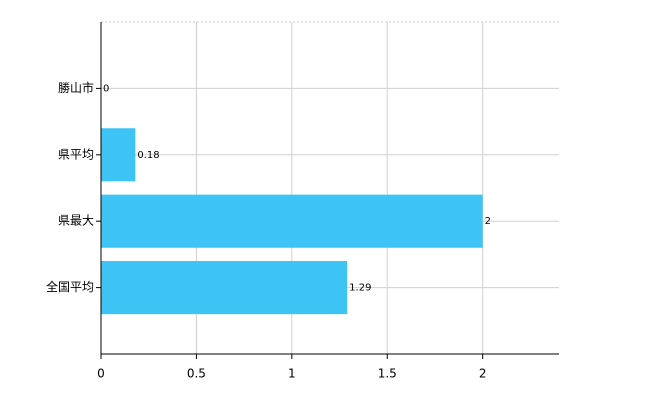  What do you see at coordinates (483, 374) in the screenshot?
I see `x-tick-label: 2` at bounding box center [483, 374].